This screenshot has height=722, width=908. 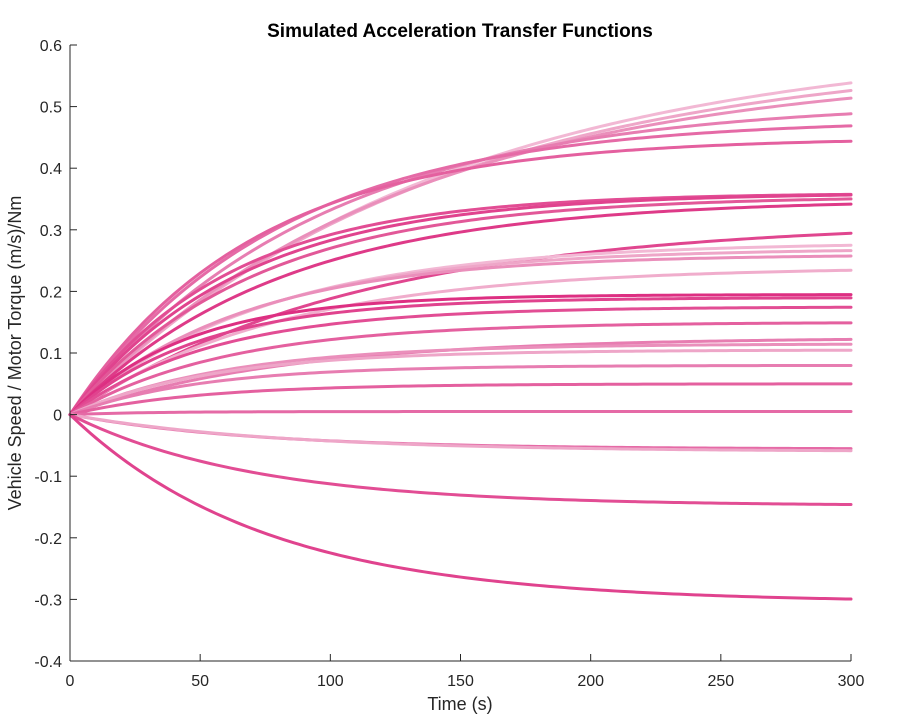 What do you see at coordinates (330, 681) in the screenshot?
I see `x-tick-label-2: 100` at bounding box center [330, 681].